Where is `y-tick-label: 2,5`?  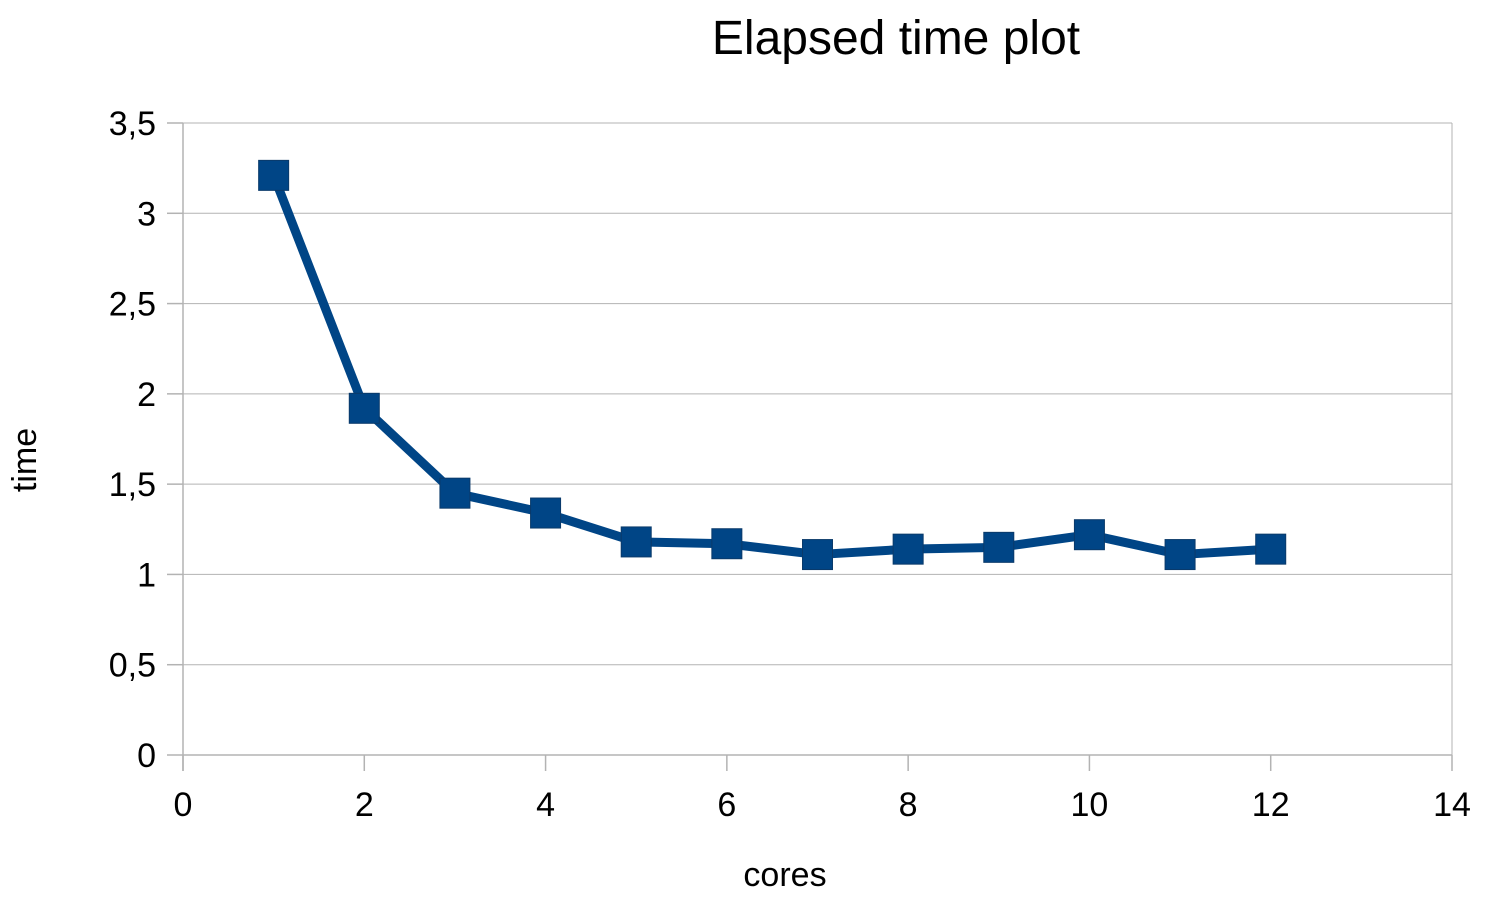
y-tick-label: 2,5 is located at coordinates (132, 305).